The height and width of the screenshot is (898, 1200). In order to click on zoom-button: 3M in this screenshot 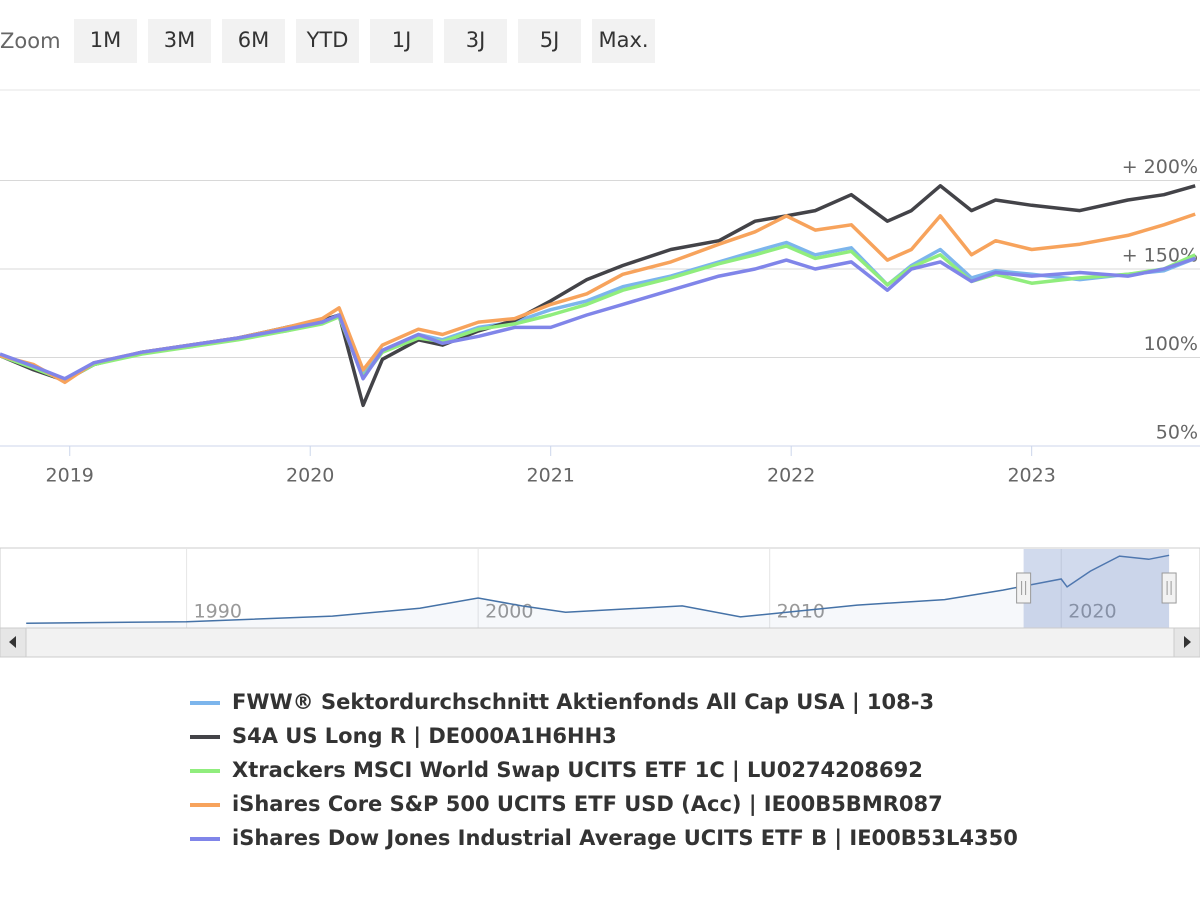, I will do `click(179, 41)`.